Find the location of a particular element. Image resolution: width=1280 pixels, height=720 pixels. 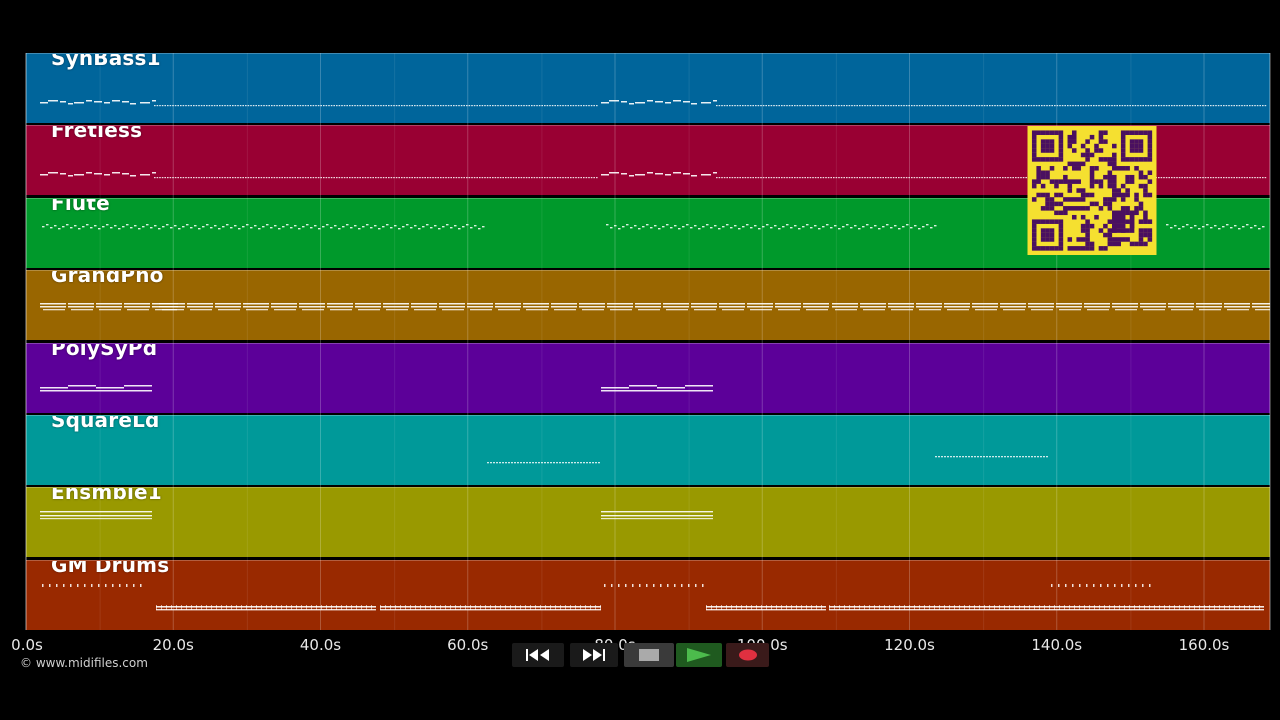

rewind-button is located at coordinates (538, 655).